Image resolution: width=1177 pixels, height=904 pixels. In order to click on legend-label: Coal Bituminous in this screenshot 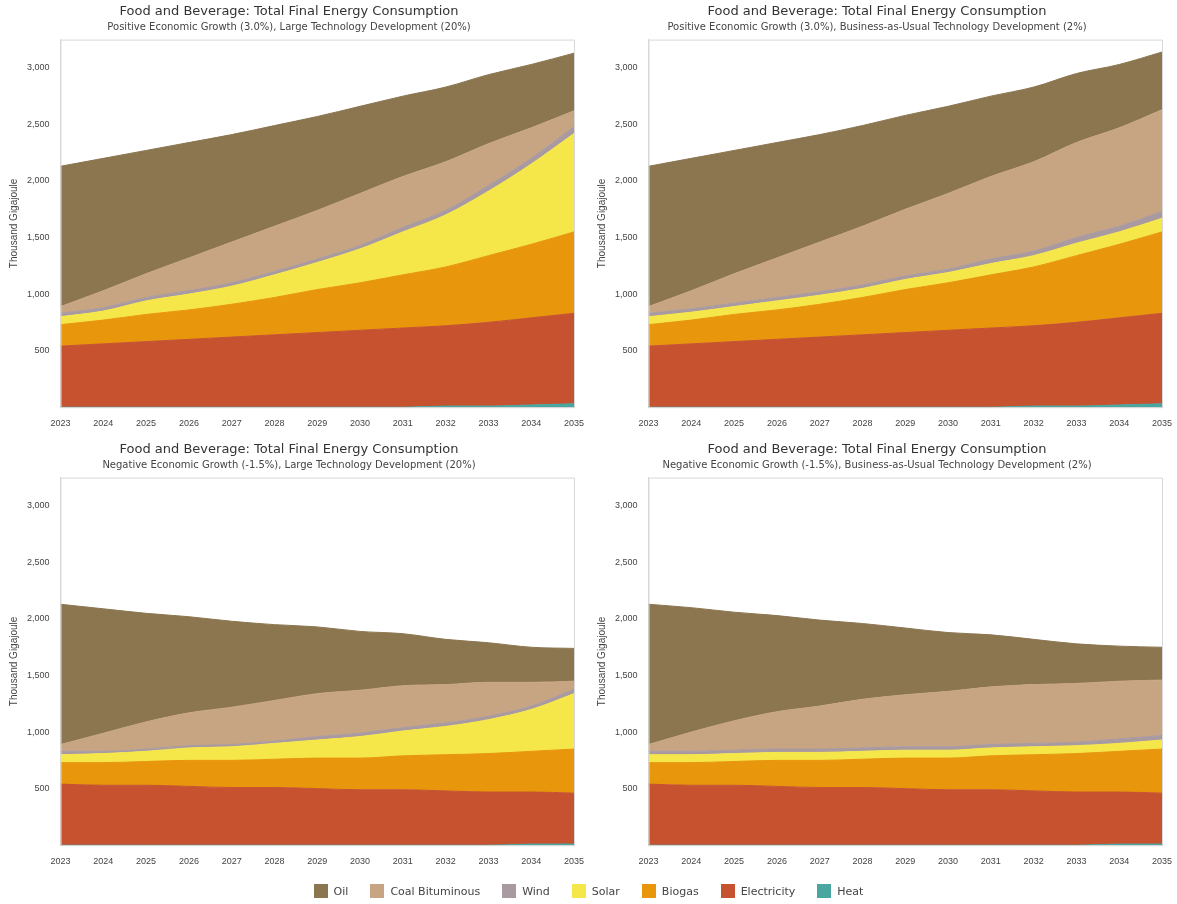, I will do `click(435, 891)`.